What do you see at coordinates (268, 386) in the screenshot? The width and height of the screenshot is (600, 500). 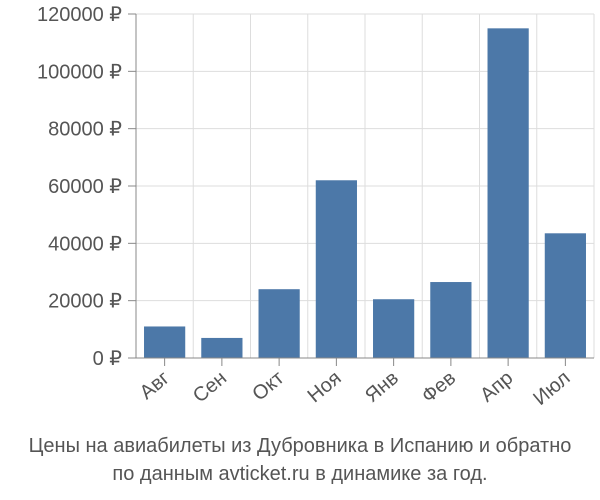 I see `x-tick-label: Окт` at bounding box center [268, 386].